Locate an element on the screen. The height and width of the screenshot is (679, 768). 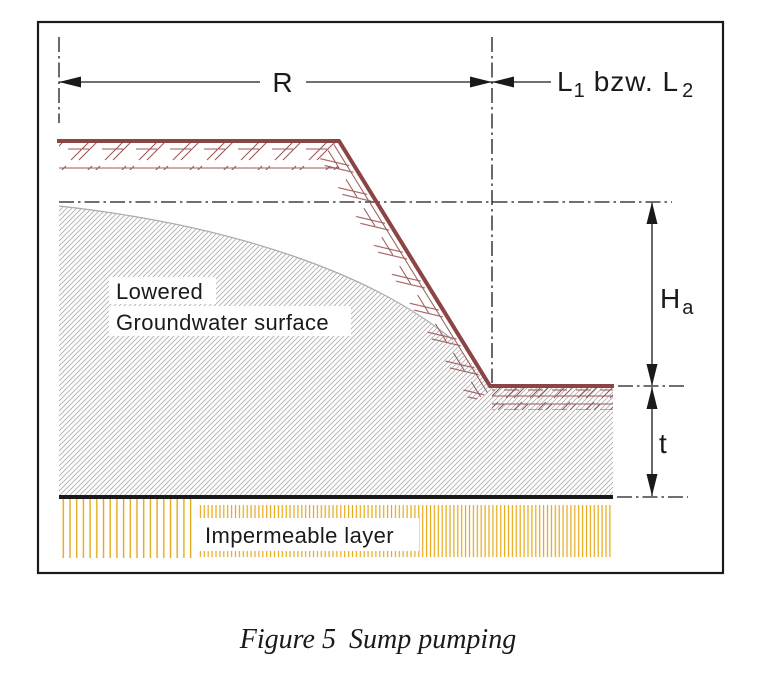
t-top-arrow-icon is located at coordinates (652, 398).